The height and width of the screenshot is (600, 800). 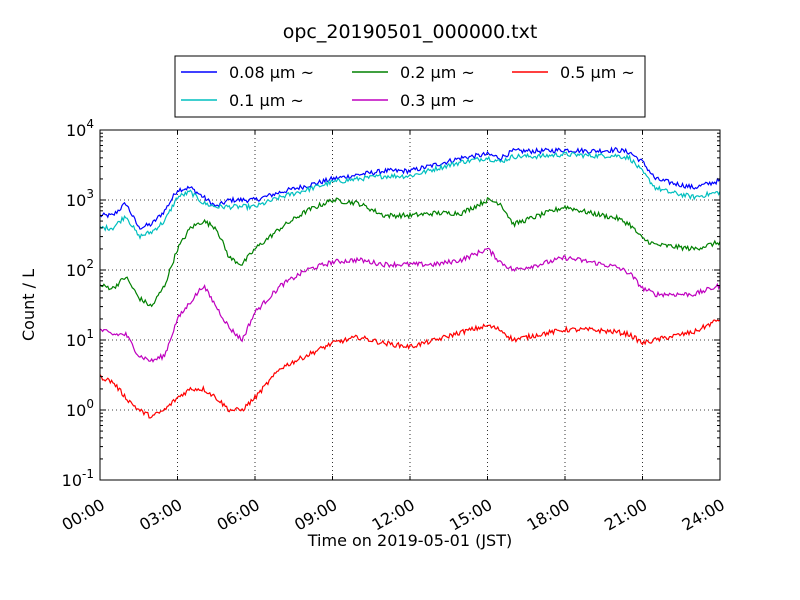 I want to click on x-tick-label: 03:00, so click(x=160, y=515).